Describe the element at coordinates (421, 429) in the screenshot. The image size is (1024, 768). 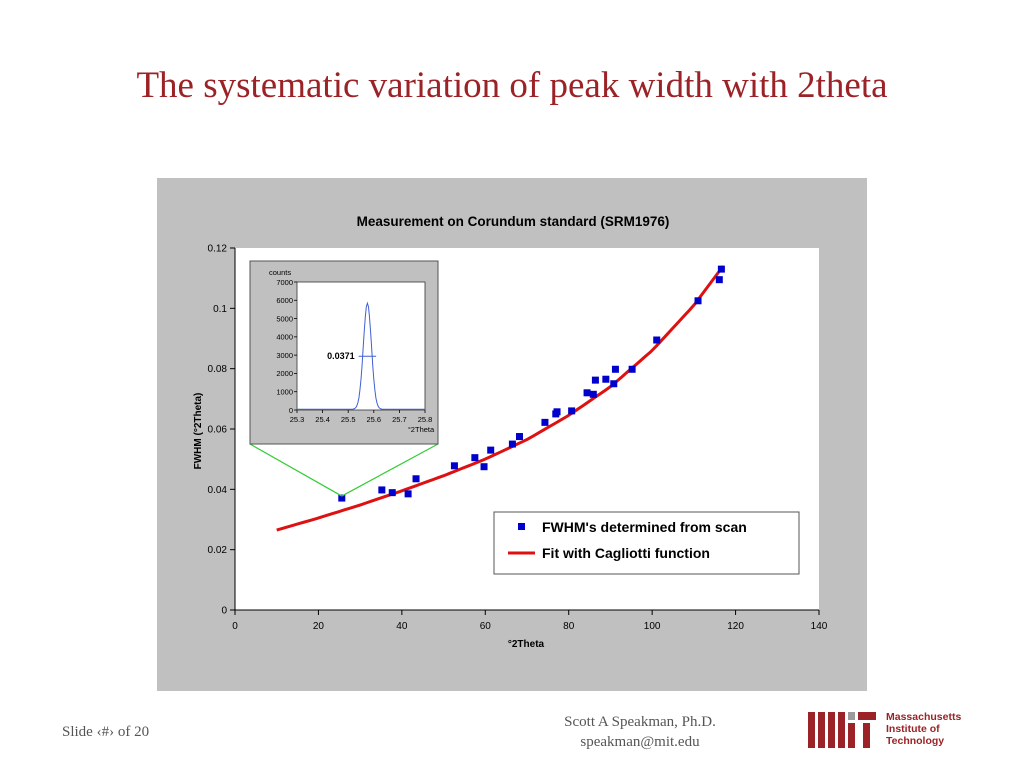
I see `inset-x-label: °2Theta` at that location.